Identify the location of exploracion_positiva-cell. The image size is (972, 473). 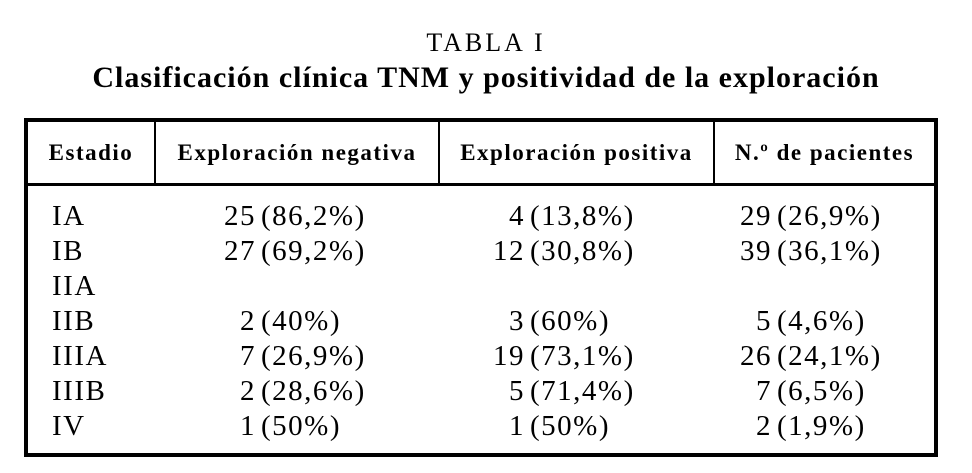
(577, 286).